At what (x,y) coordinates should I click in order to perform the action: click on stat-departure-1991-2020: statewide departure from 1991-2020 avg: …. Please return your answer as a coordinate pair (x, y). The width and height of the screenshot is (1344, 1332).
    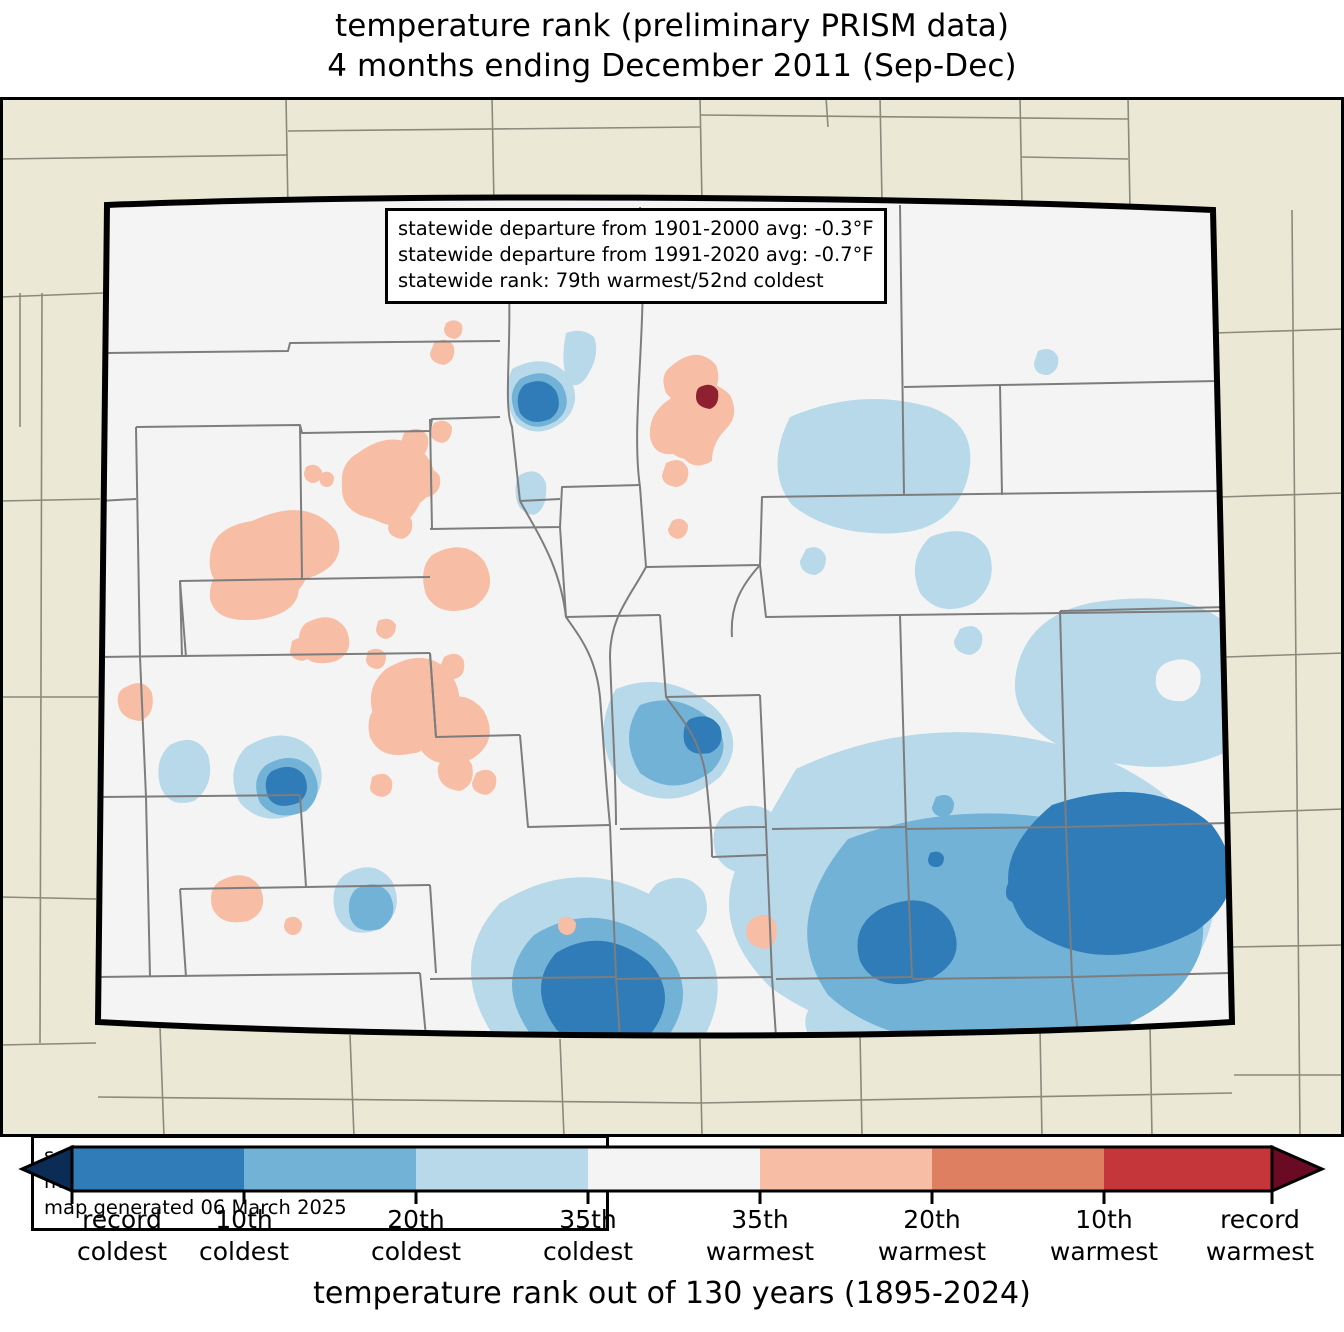
    Looking at the image, I should click on (636, 254).